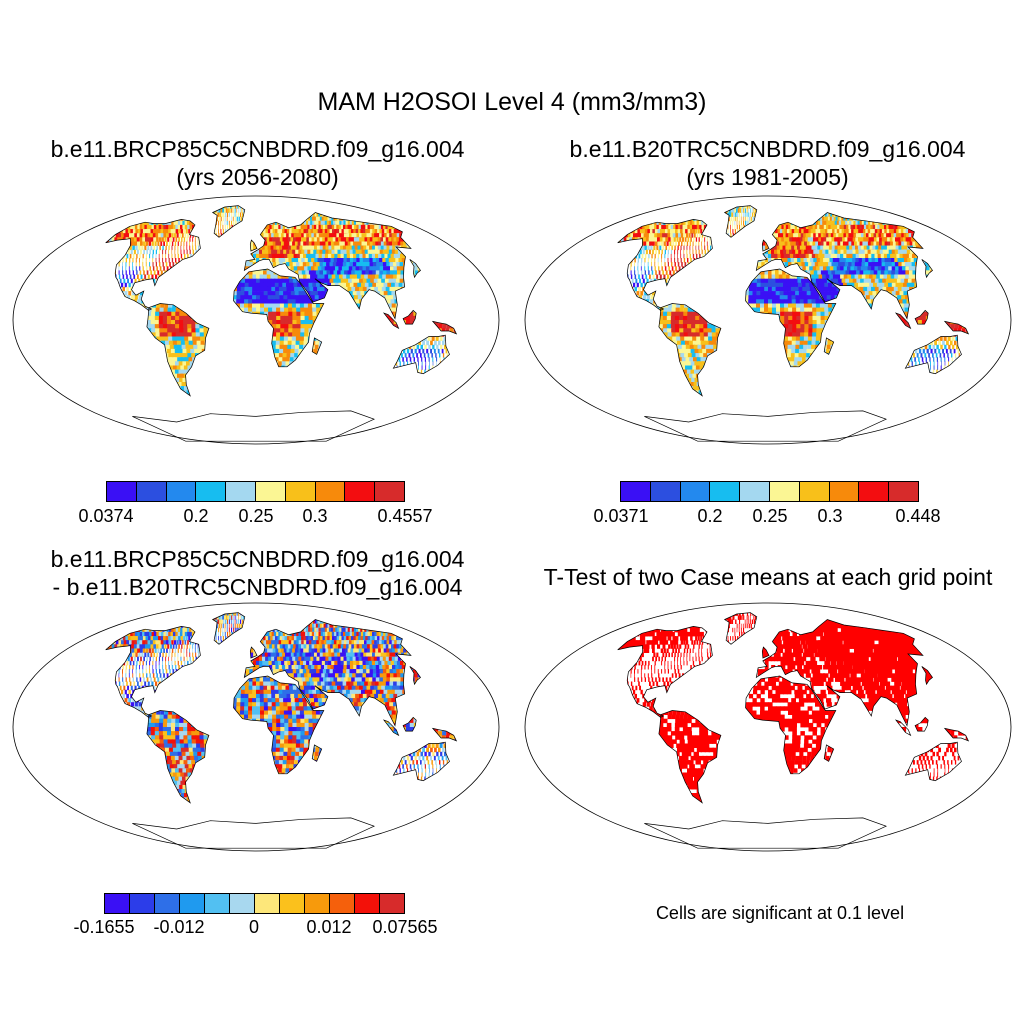 The image size is (1024, 1024). Describe the element at coordinates (327, 673) in the screenshot. I see `coastline-eurasia` at that location.